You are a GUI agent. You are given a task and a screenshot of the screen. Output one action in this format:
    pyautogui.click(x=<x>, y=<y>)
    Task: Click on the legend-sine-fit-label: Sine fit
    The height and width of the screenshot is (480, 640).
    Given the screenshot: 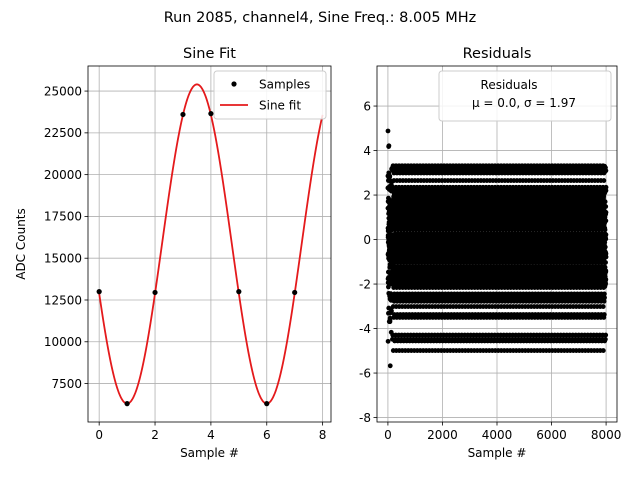 What is the action you would take?
    pyautogui.click(x=280, y=106)
    